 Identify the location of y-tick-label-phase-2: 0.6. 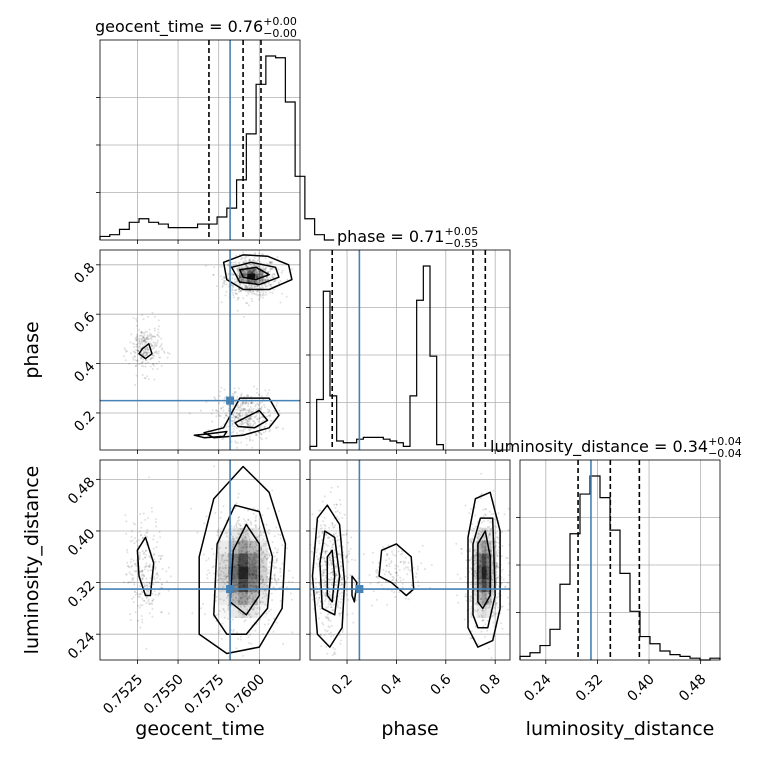
(84, 322).